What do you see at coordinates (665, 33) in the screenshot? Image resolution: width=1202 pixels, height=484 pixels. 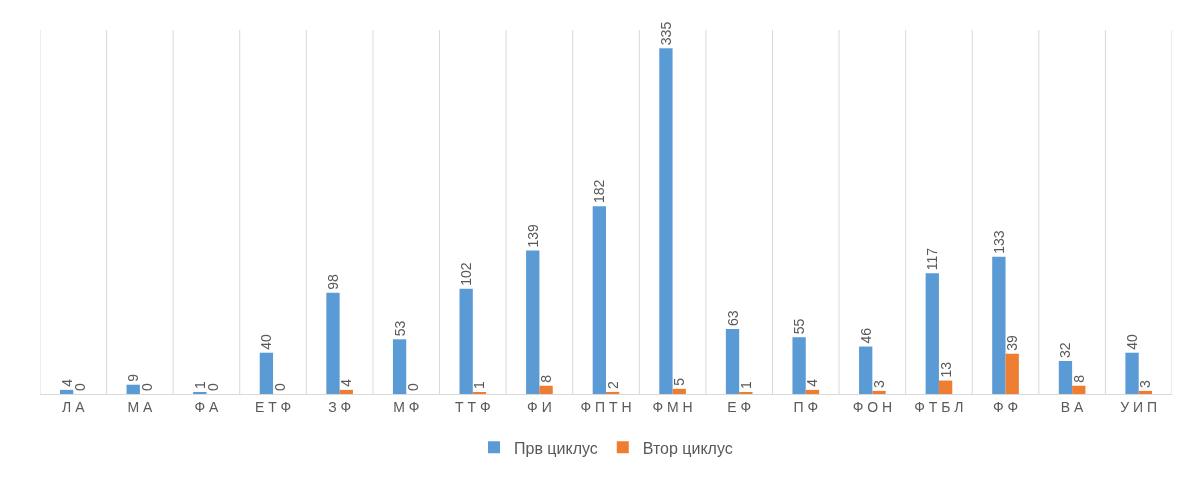 I see `data-label: 335` at bounding box center [665, 33].